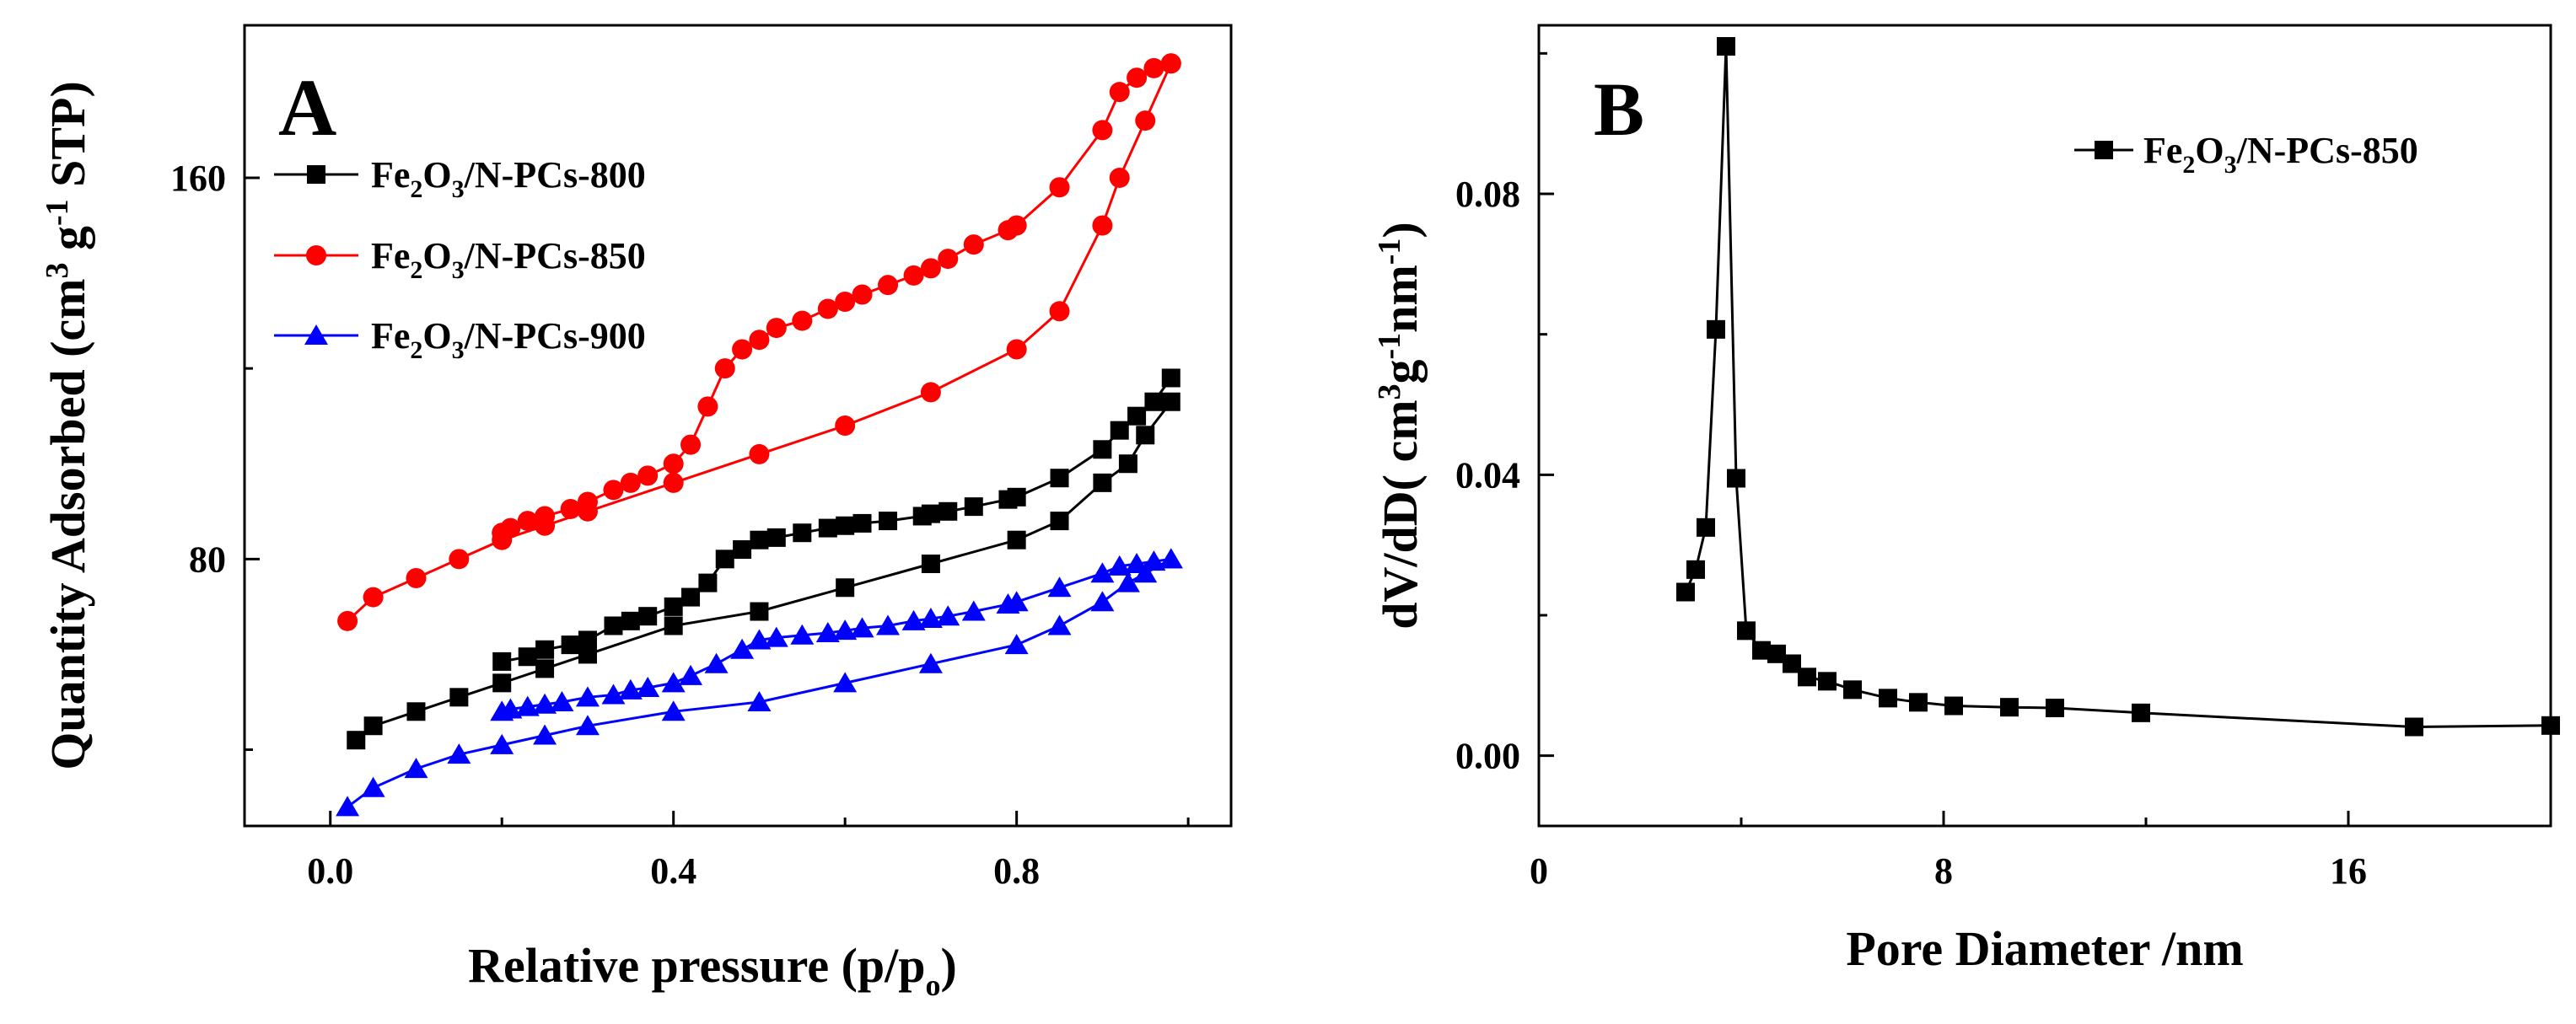  I want to click on panel-a-xlabel-sub: o, so click(933, 985).